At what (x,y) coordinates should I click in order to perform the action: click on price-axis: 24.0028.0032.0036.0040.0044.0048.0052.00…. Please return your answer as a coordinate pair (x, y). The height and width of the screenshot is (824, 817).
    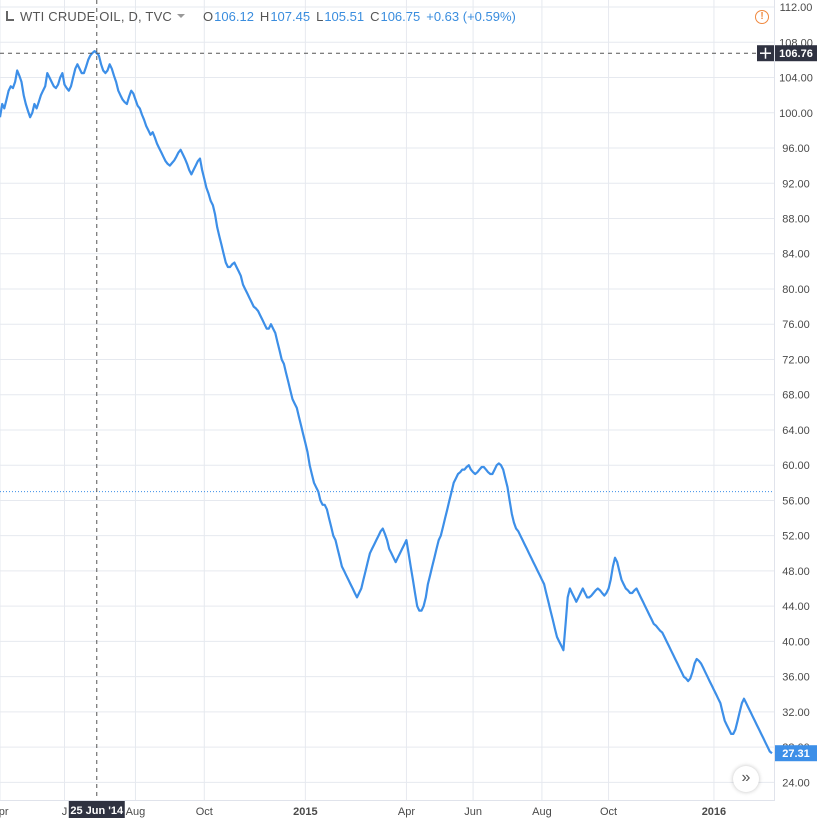
    Looking at the image, I should click on (796, 395).